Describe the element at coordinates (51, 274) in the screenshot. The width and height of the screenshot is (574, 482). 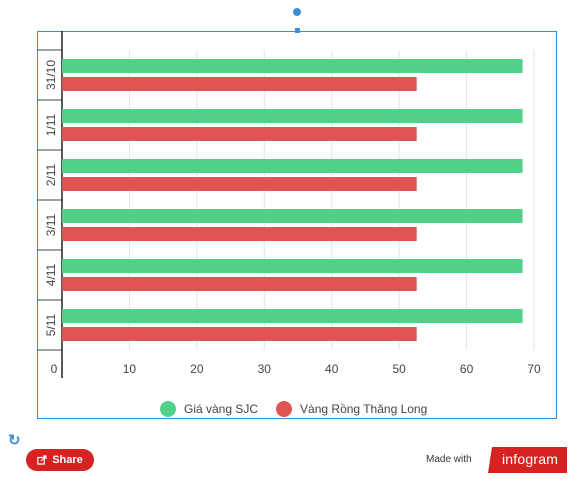
I see `category-label: 4/11` at that location.